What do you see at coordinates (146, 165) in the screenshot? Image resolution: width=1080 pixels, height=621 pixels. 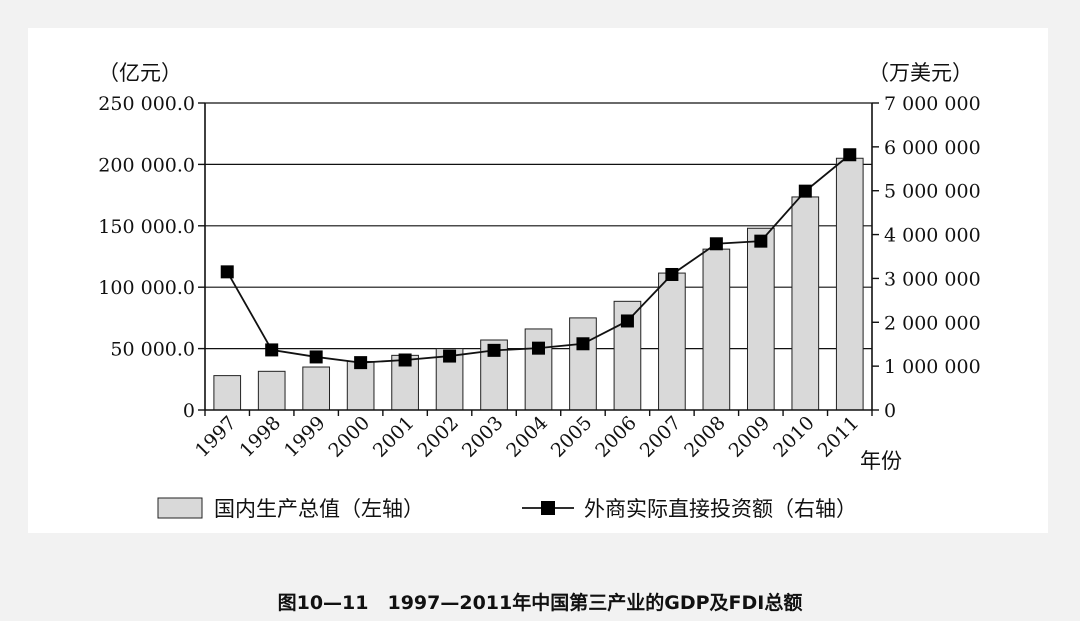 I see `left-tick-label: 200 000.0` at bounding box center [146, 165].